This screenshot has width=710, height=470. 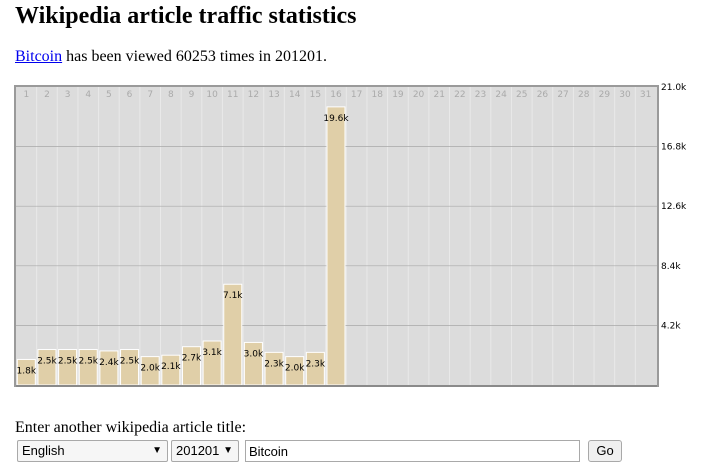 I want to click on bar-value-label: 2.1k, so click(x=171, y=367).